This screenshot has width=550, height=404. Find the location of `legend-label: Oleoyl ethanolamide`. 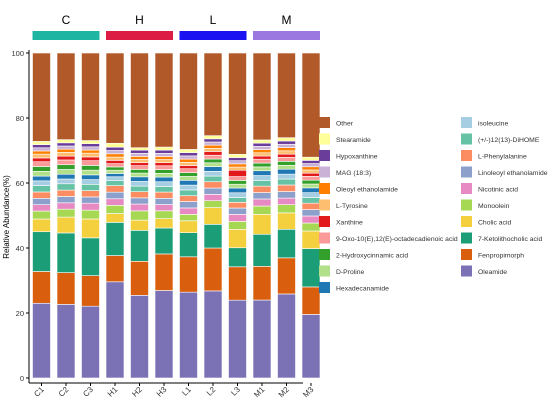

legend-label: Oleoyl ethanolamide is located at coordinates (367, 190).